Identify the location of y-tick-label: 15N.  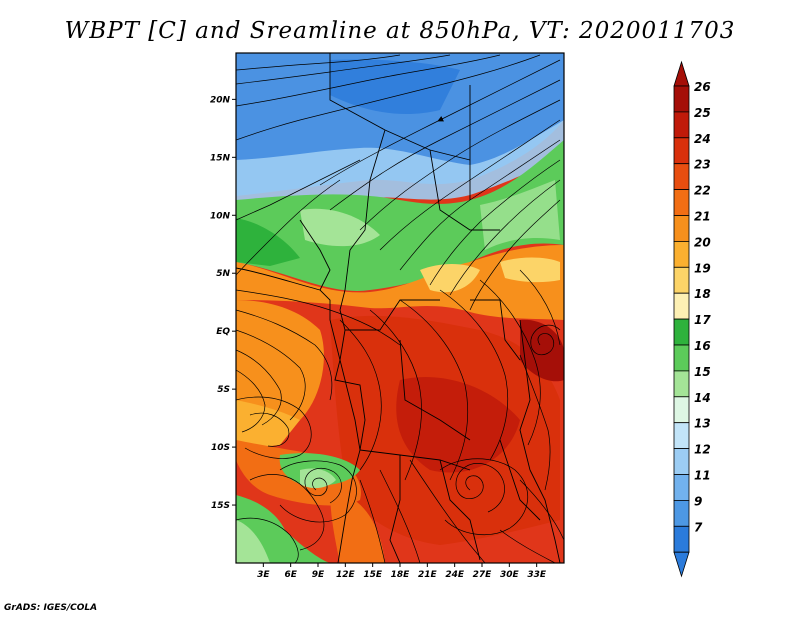
(220, 158).